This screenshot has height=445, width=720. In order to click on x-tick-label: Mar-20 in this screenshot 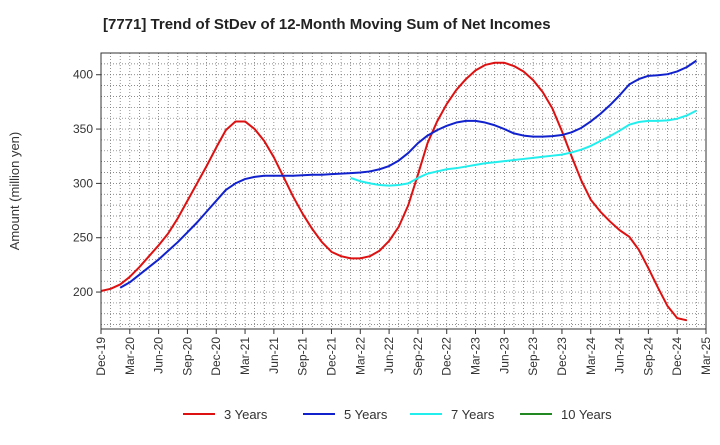, I will do `click(130, 356)`.